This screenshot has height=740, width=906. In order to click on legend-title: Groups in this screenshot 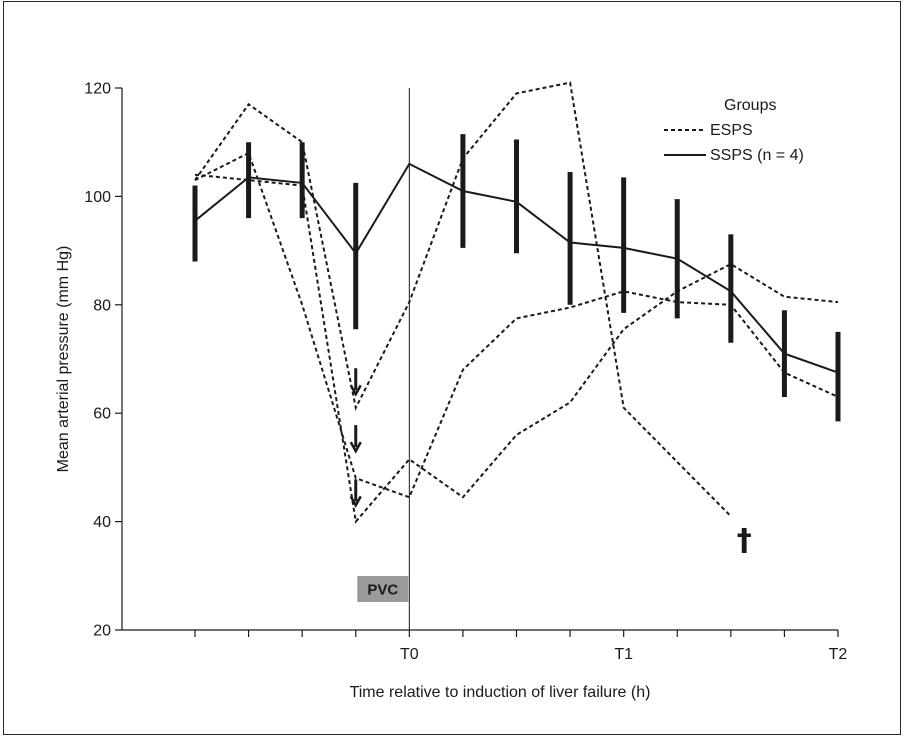, I will do `click(750, 105)`.